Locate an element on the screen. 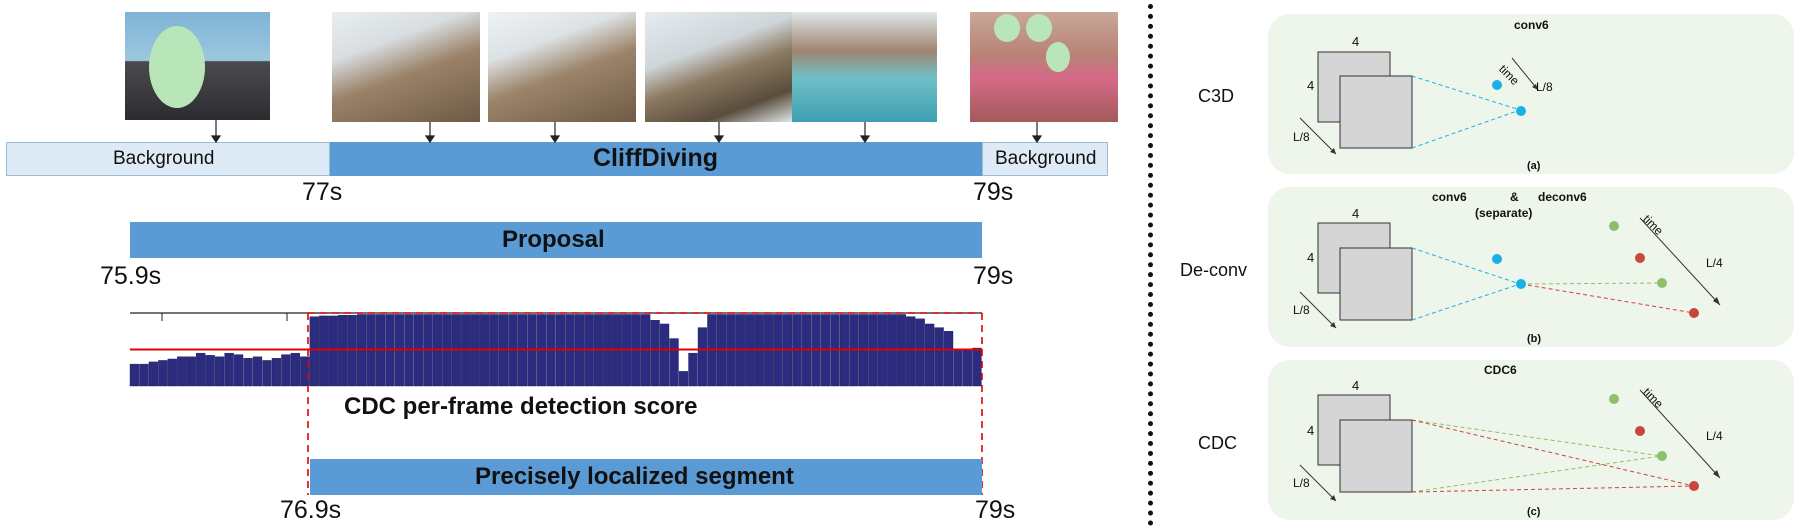 The image size is (1800, 530). panel-b-size-top: 4 is located at coordinates (1356, 213).